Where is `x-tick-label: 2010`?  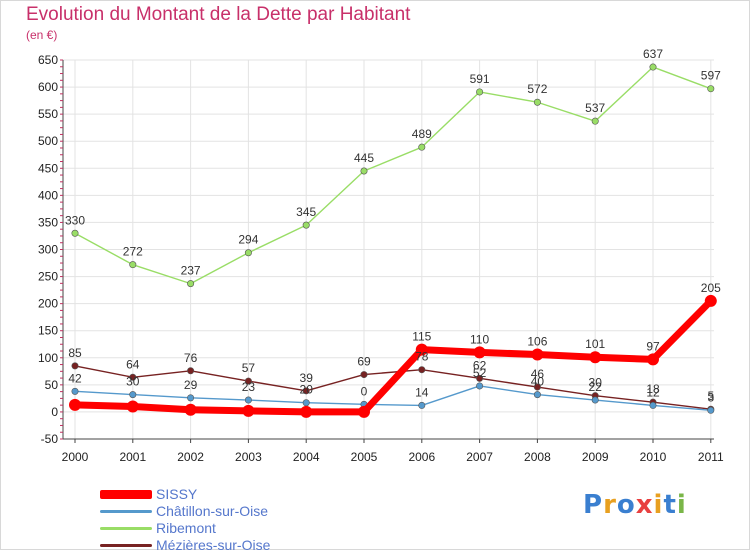 x-tick-label: 2010 is located at coordinates (653, 457).